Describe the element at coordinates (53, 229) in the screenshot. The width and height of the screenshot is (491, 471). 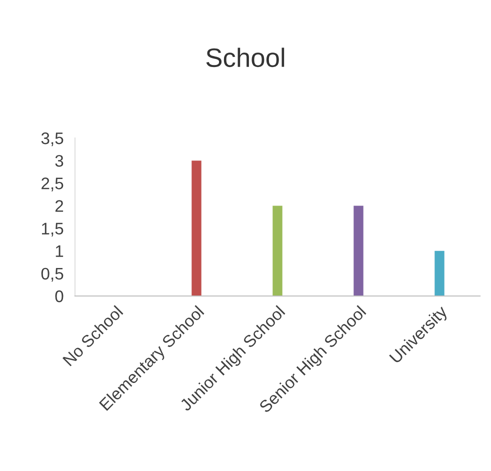
I see `y-tick-label: 1,5` at that location.